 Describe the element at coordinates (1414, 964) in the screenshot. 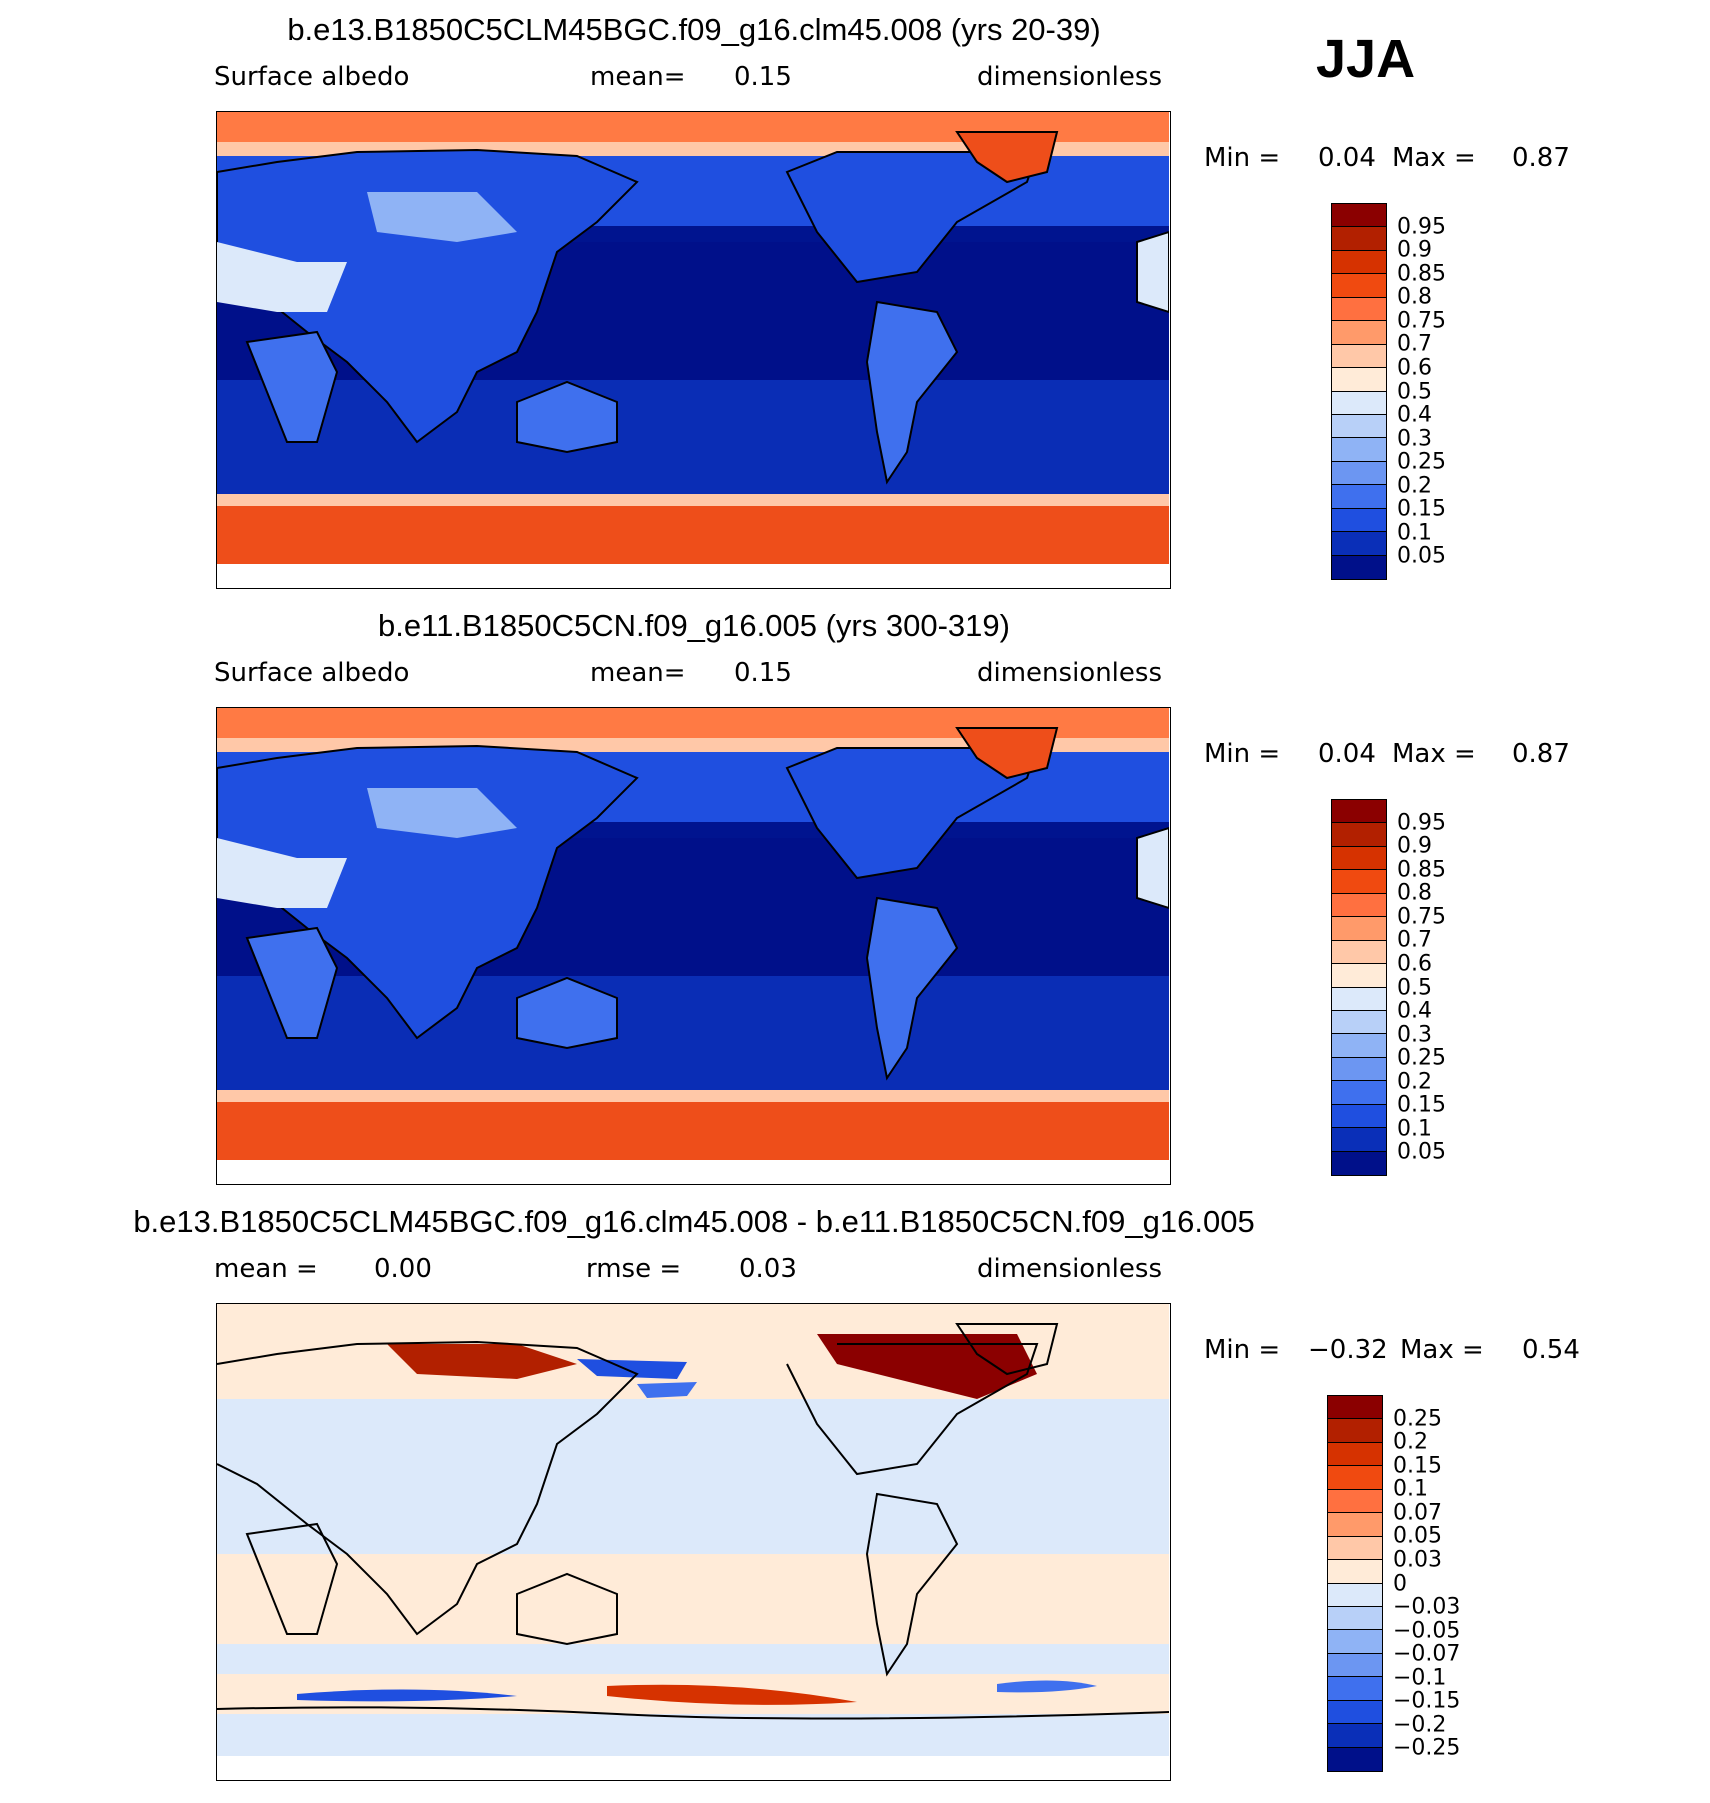

I see `colorbar-tick-label: 0.6` at that location.